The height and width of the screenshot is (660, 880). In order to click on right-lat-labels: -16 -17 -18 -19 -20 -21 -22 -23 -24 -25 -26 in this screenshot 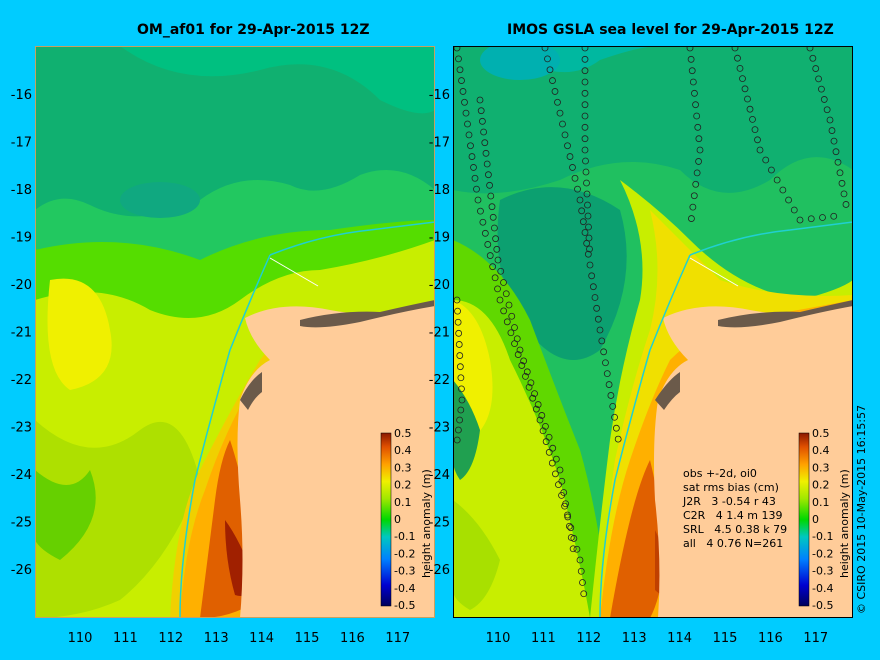, I will do `click(439, 333)`.